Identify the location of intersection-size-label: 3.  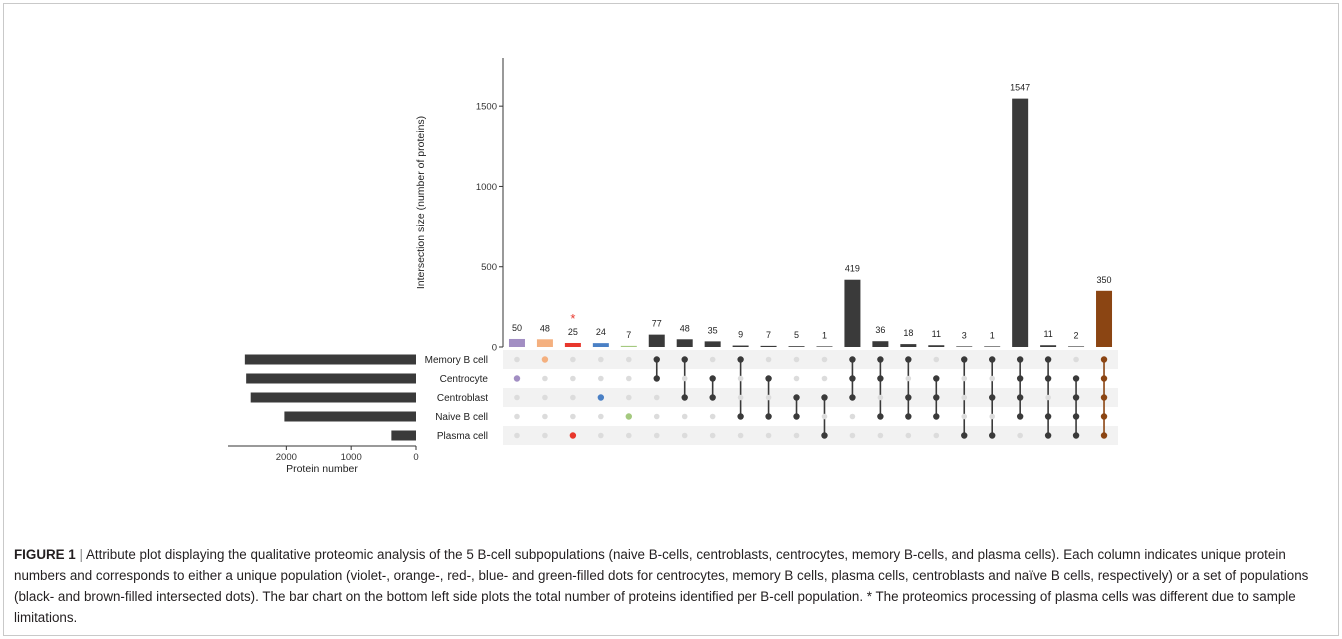
(964, 335).